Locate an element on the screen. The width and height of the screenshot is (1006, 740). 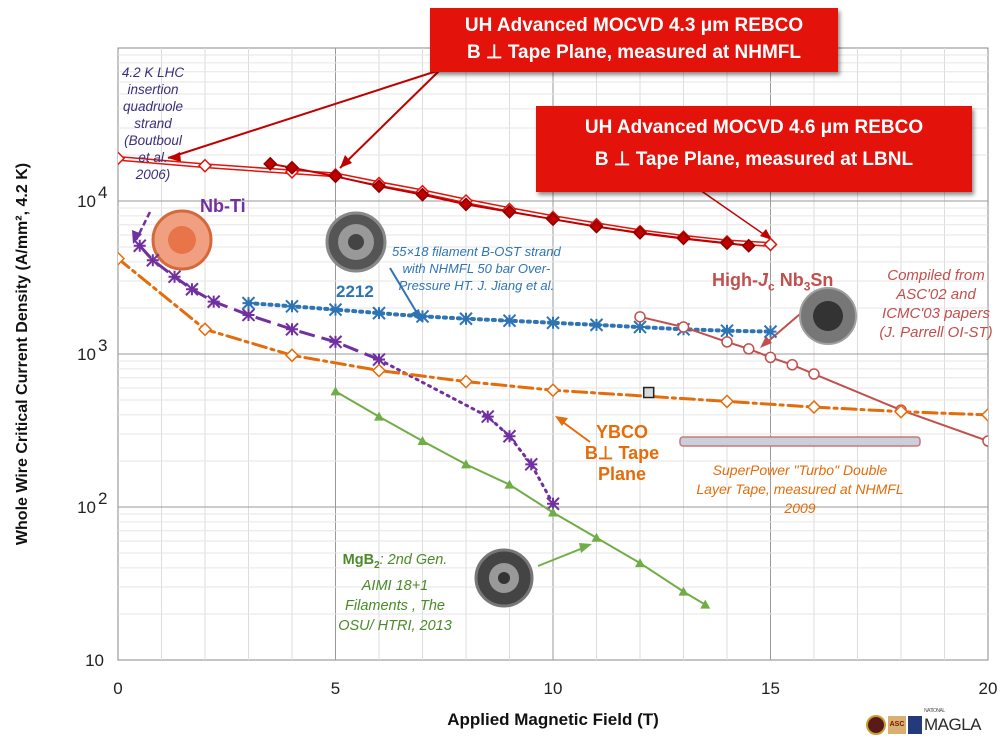
series-line-inner is located at coordinates (444, 201).